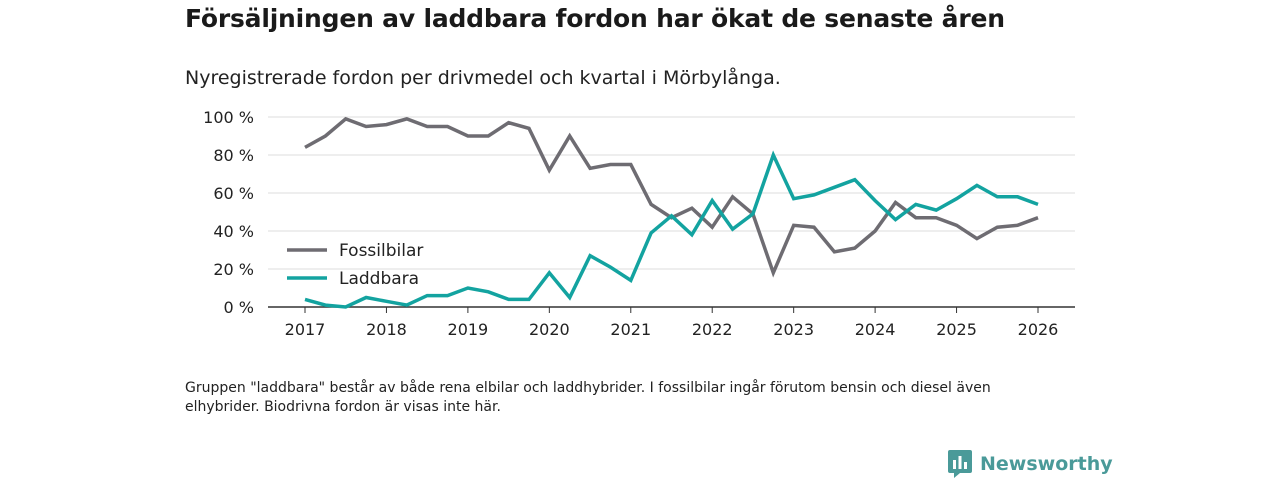 This screenshot has height=480, width=1280. I want to click on x-tick-label: 2022, so click(712, 329).